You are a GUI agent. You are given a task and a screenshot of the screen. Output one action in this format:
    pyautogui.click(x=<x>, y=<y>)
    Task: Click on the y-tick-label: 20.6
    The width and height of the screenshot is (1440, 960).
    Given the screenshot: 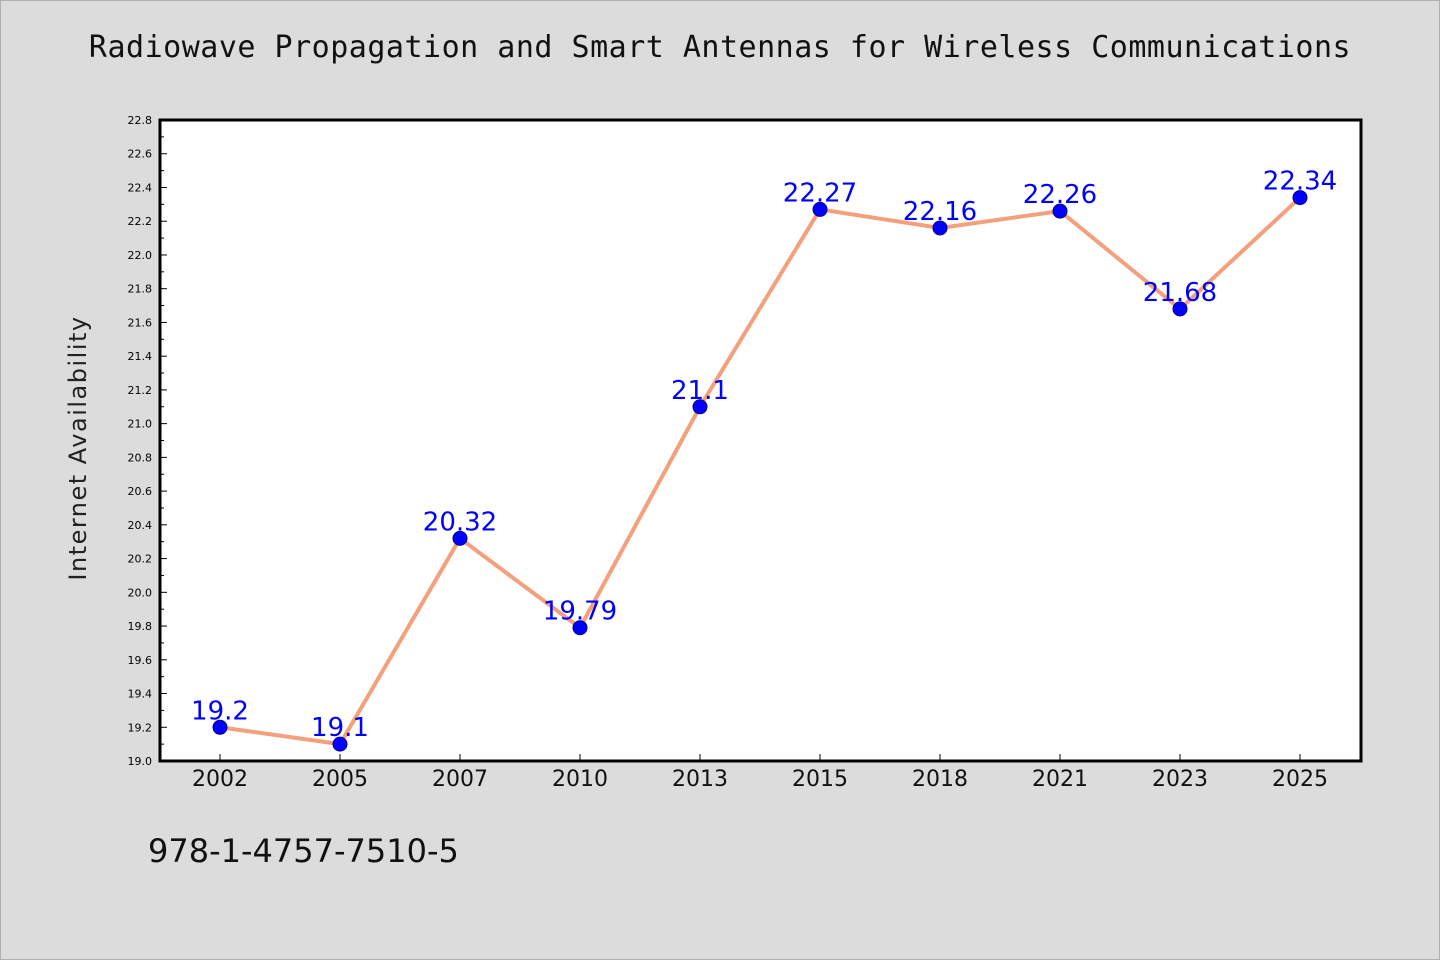 What is the action you would take?
    pyautogui.click(x=140, y=491)
    